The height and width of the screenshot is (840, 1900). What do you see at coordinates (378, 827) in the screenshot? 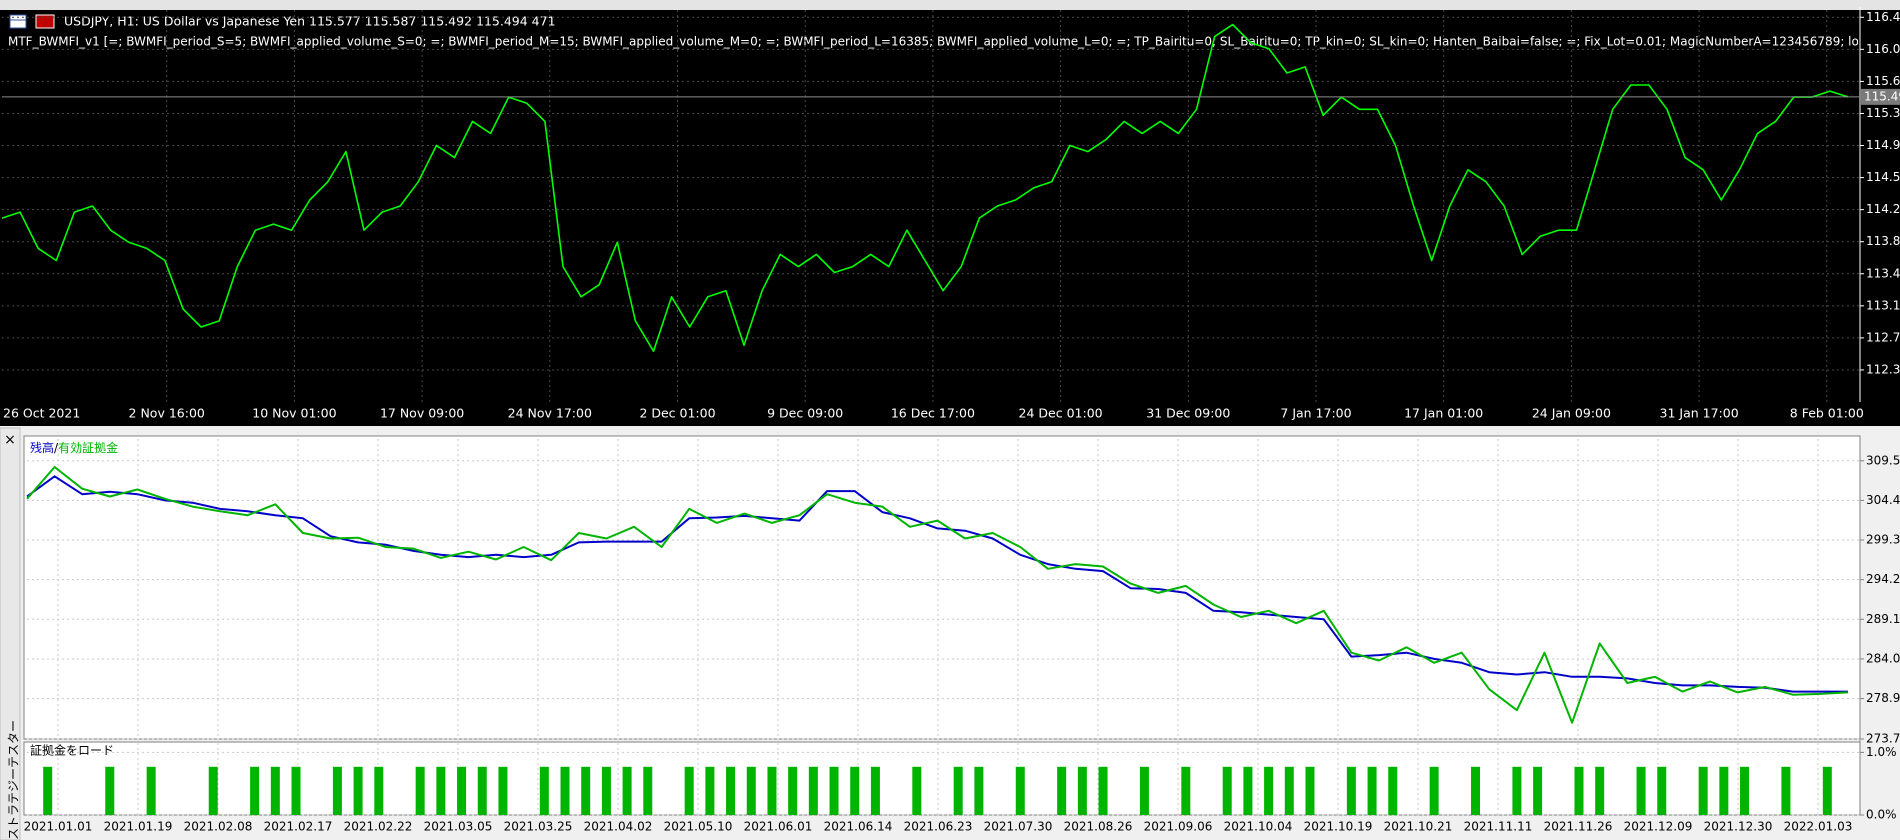
I see `x-tick-label: 2021.02.22` at bounding box center [378, 827].